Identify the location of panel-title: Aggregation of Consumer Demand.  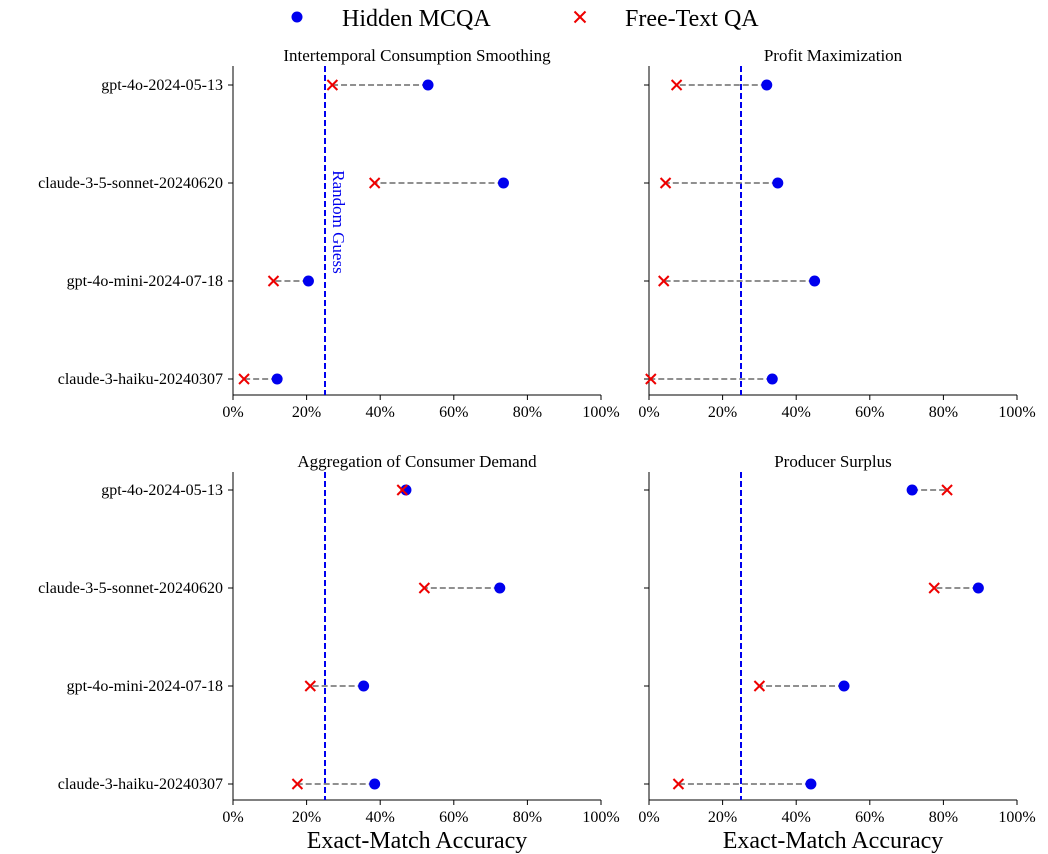
(417, 461).